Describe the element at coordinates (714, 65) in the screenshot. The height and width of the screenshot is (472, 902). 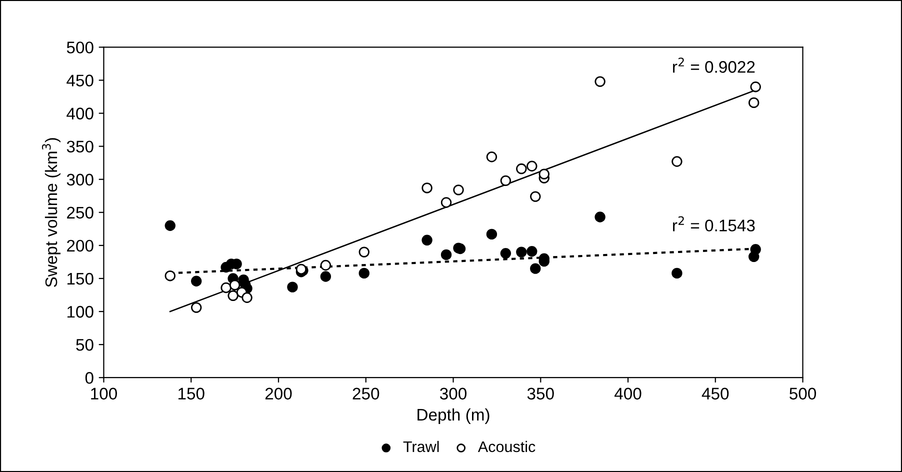
I see `annotation: r$^{2}$ = 0.9022` at that location.